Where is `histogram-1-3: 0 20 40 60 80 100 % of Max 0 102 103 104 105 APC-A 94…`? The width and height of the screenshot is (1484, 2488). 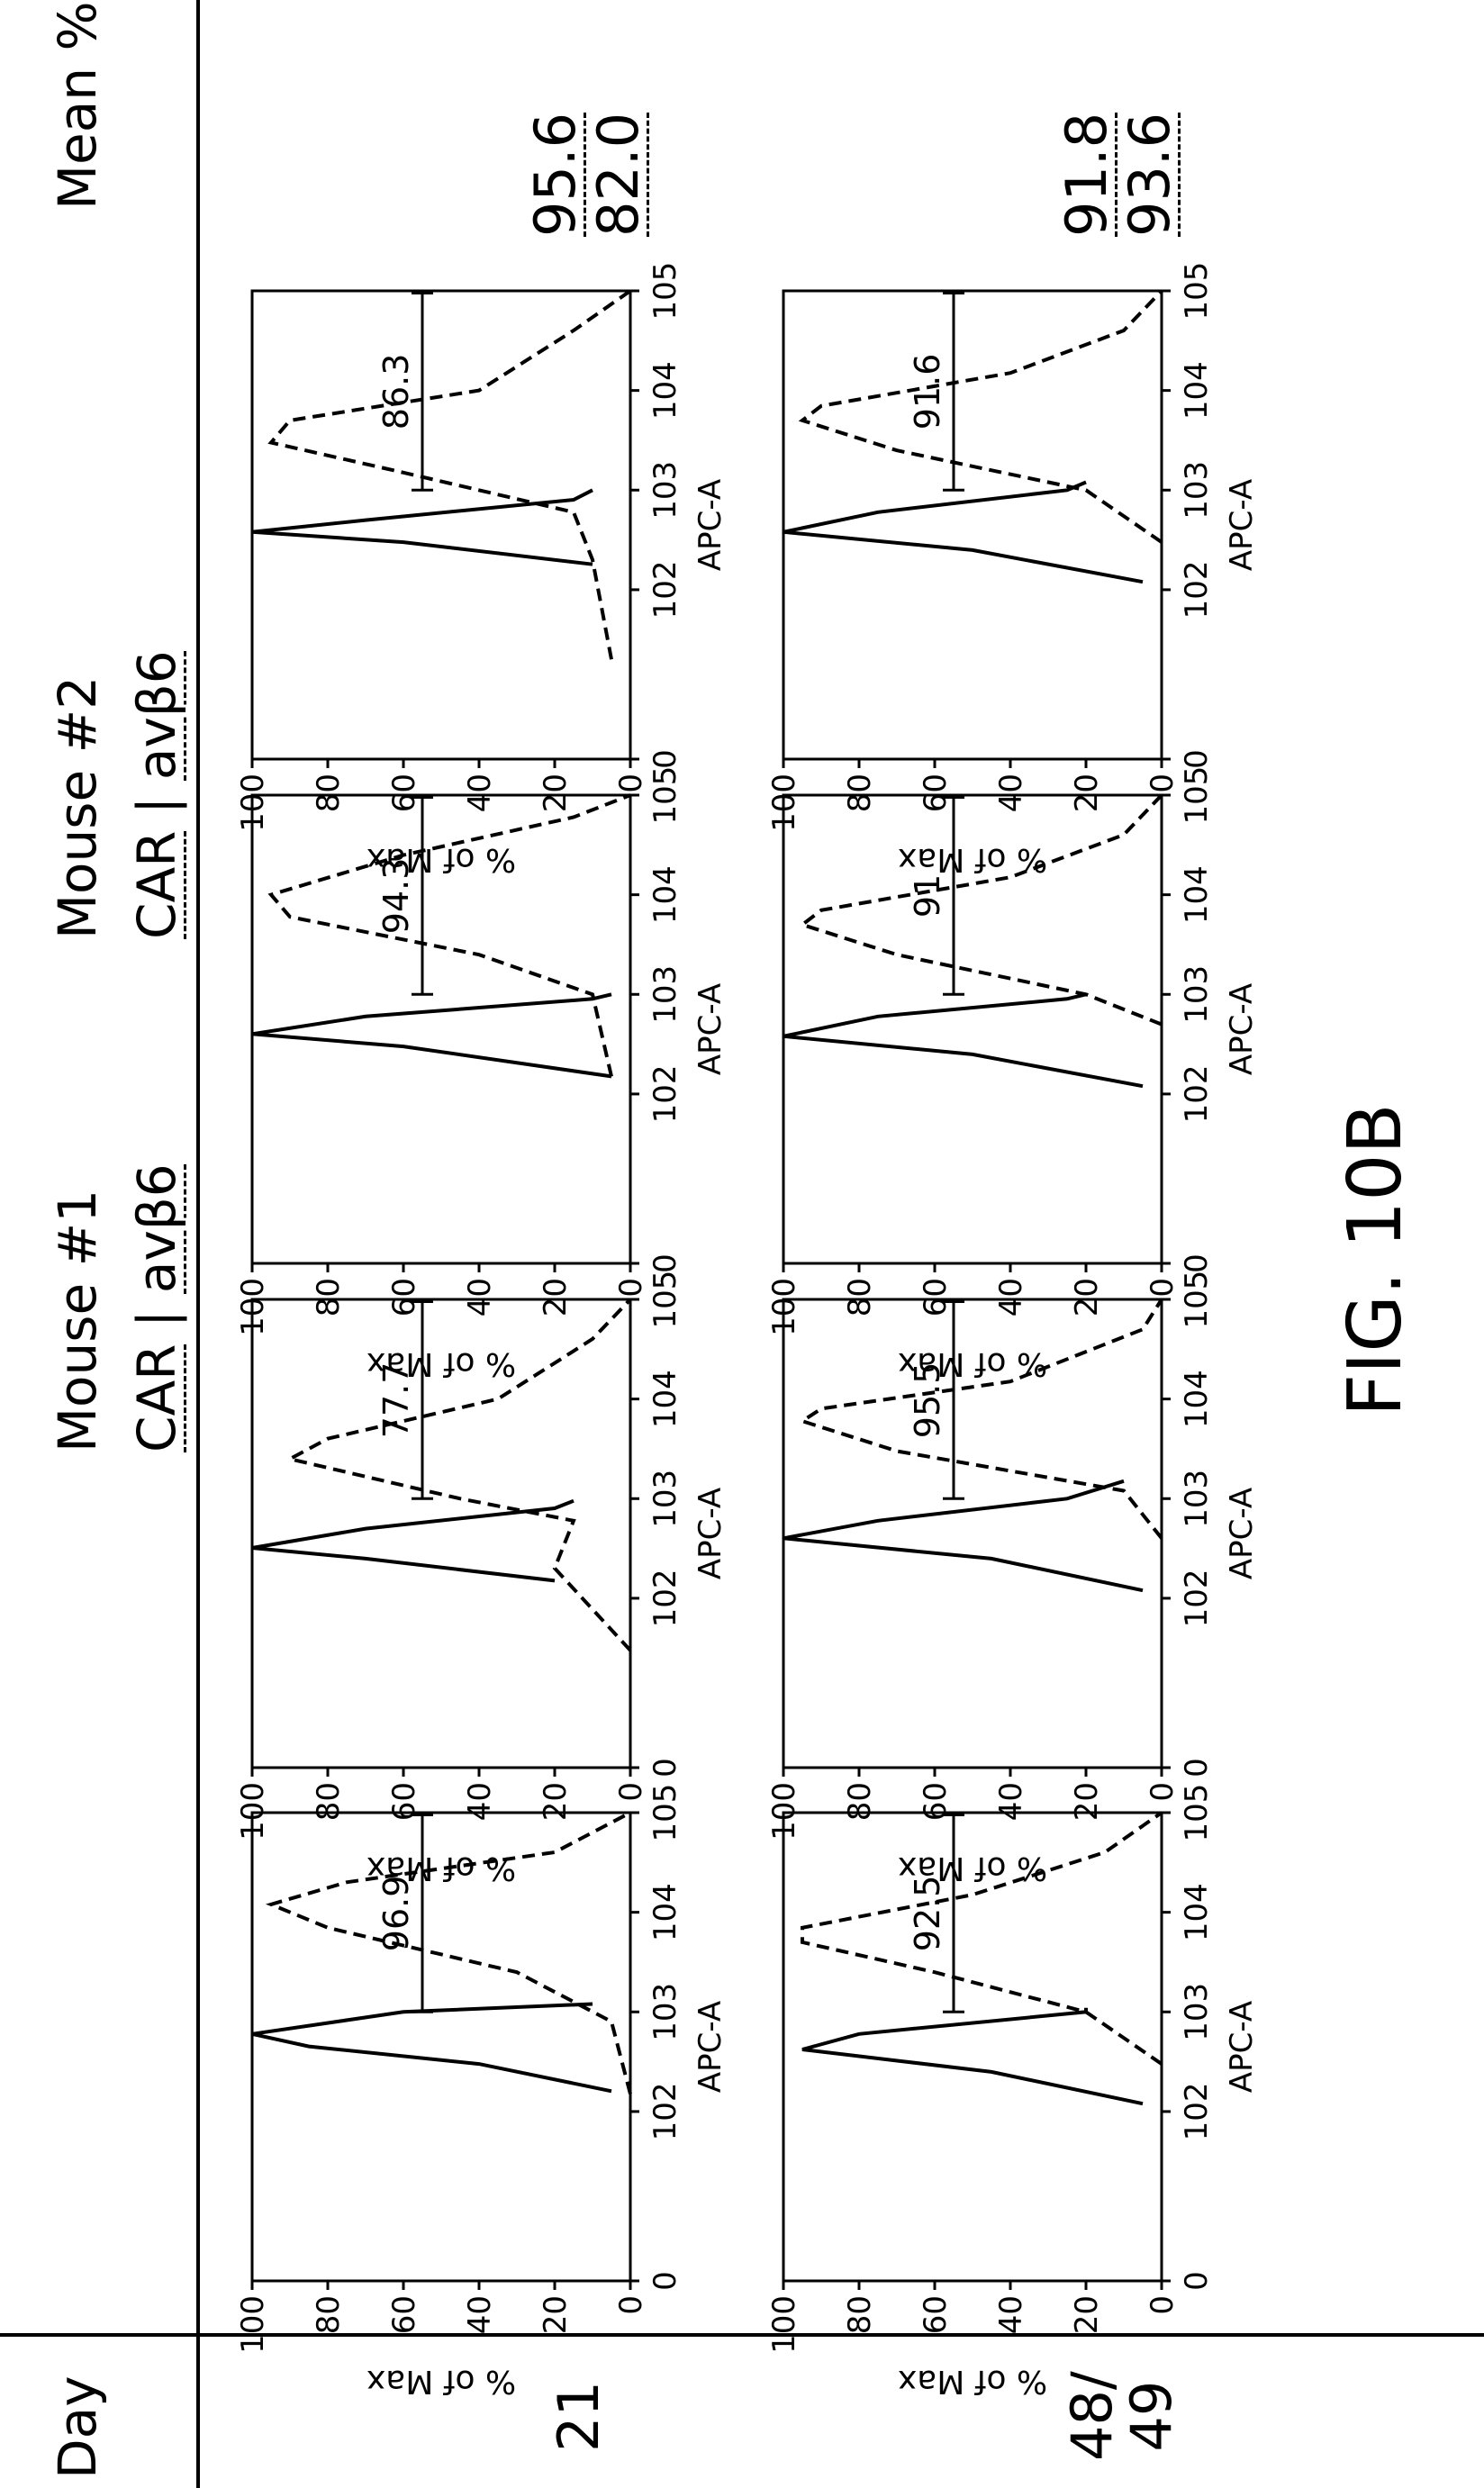 histogram-1-3: 0 20 40 60 80 100 % of Max 0 102 103 104 105 APC-A 94… is located at coordinates (481, 1074).